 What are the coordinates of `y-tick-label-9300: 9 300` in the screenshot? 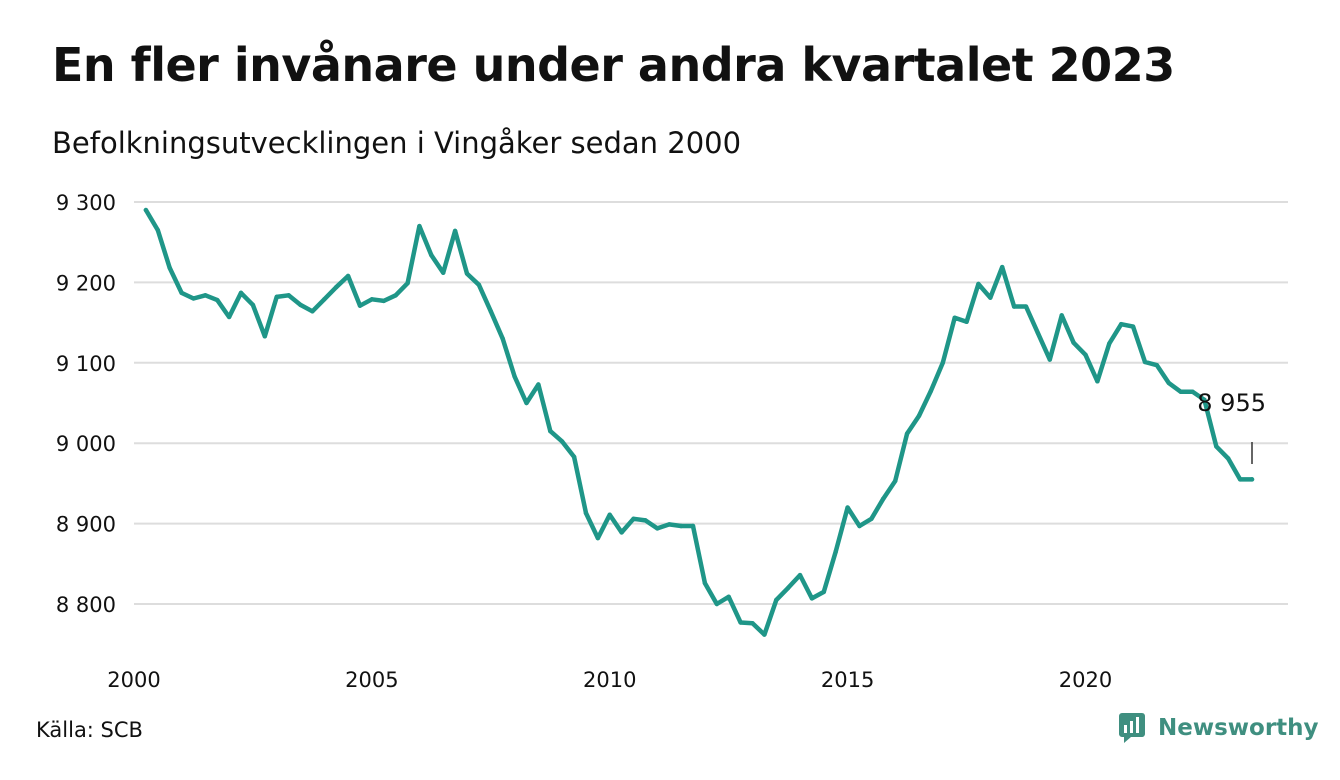 It's located at (86, 203).